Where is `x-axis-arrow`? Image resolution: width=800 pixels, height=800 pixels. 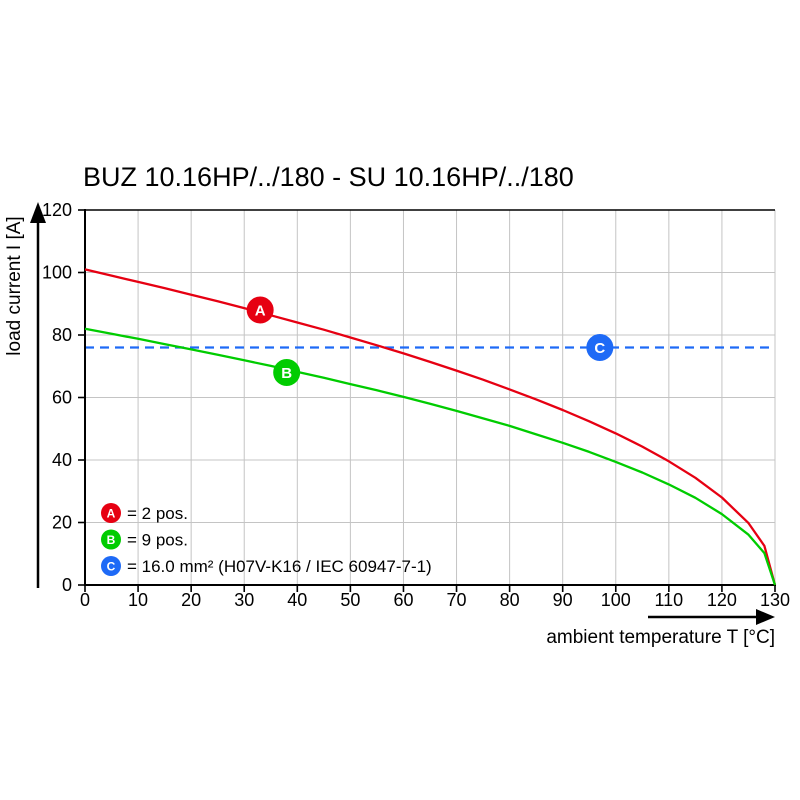 x-axis-arrow is located at coordinates (711, 617).